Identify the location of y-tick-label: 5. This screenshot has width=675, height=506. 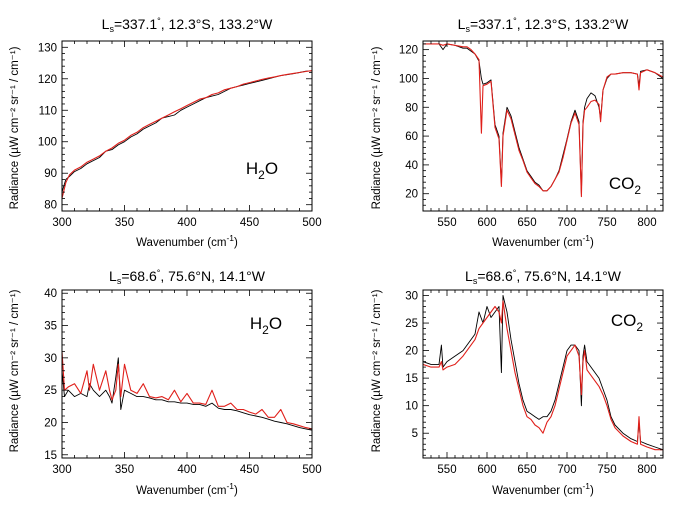
(415, 434).